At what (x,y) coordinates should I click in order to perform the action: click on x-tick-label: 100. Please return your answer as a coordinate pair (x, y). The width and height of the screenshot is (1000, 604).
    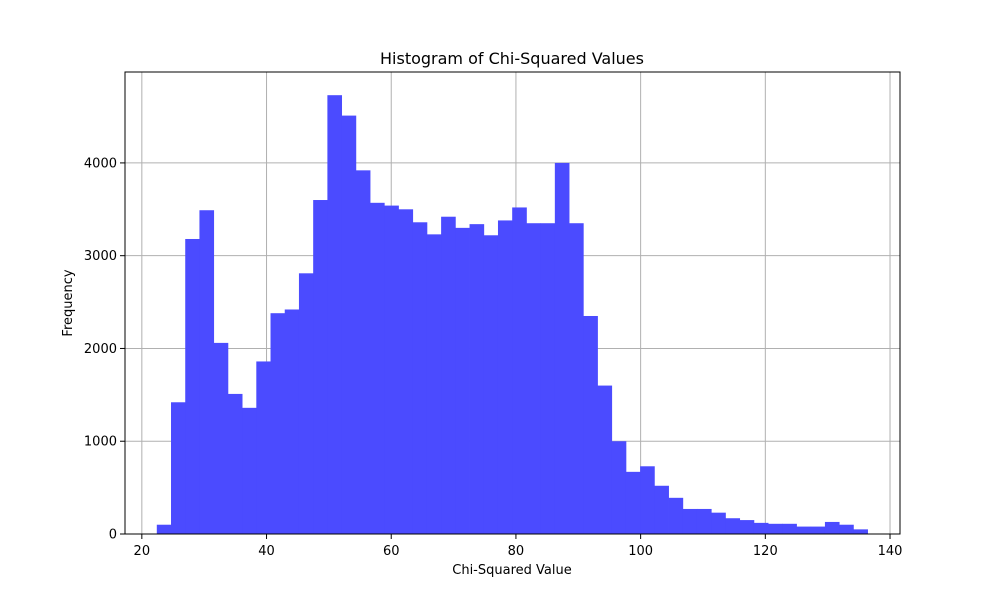
    Looking at the image, I should click on (640, 551).